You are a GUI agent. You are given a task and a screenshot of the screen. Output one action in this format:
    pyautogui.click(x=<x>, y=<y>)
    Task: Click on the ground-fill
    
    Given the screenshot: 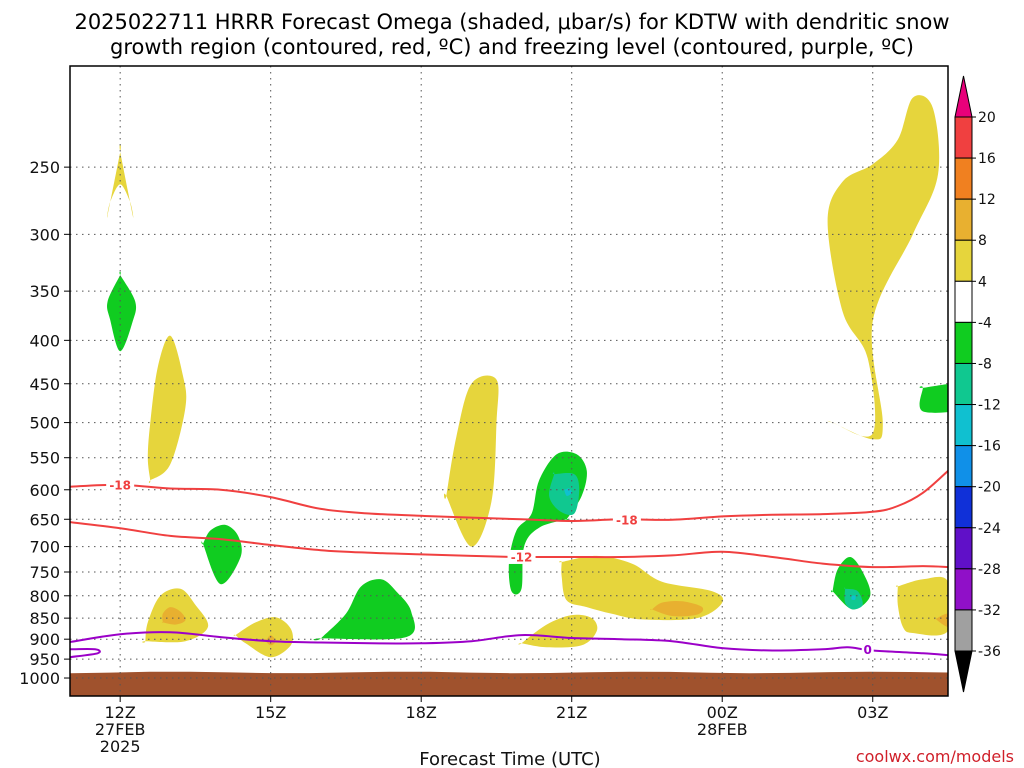 What is the action you would take?
    pyautogui.click(x=509, y=683)
    